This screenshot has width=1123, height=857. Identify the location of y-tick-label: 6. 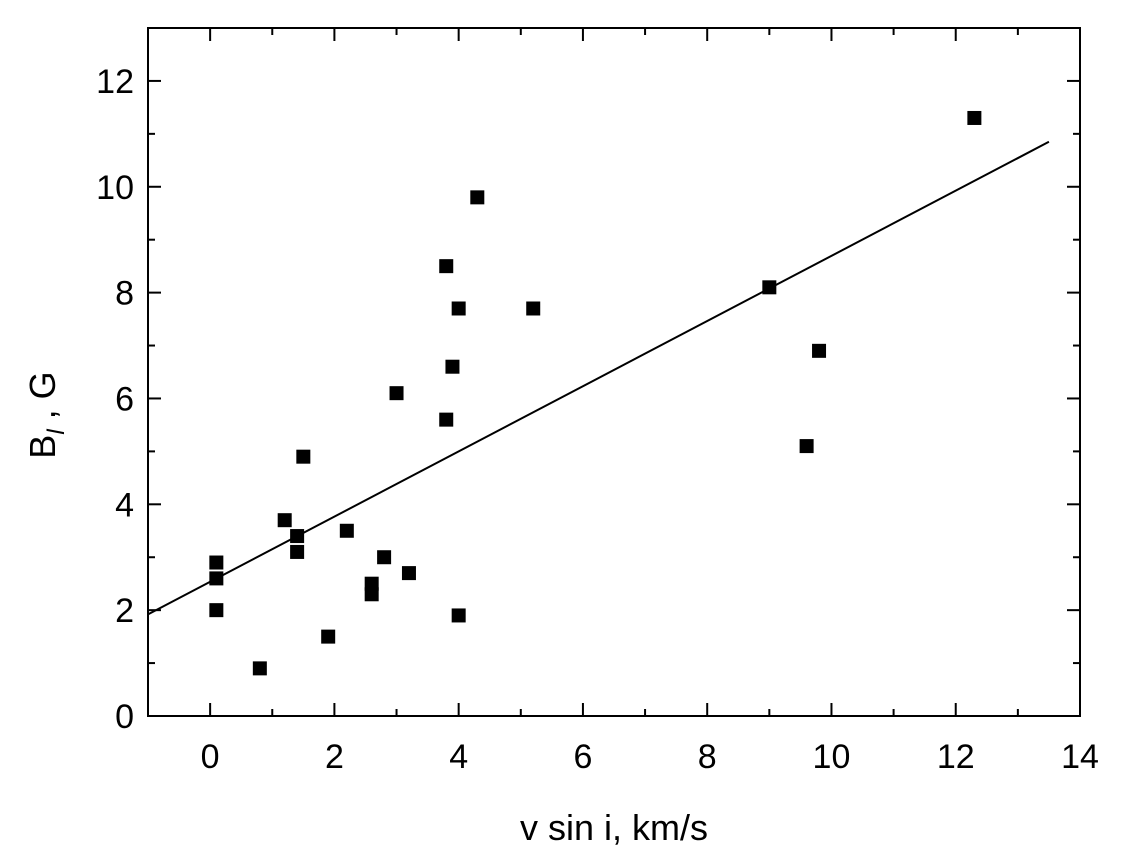
(124, 399).